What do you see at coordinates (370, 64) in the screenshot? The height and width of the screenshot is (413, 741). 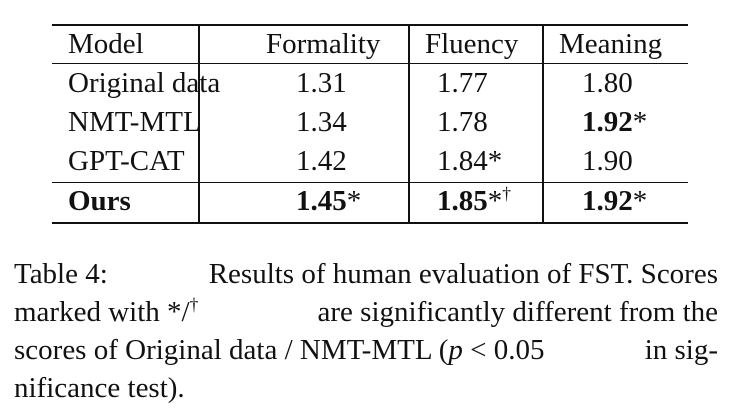 I see `header-rule` at bounding box center [370, 64].